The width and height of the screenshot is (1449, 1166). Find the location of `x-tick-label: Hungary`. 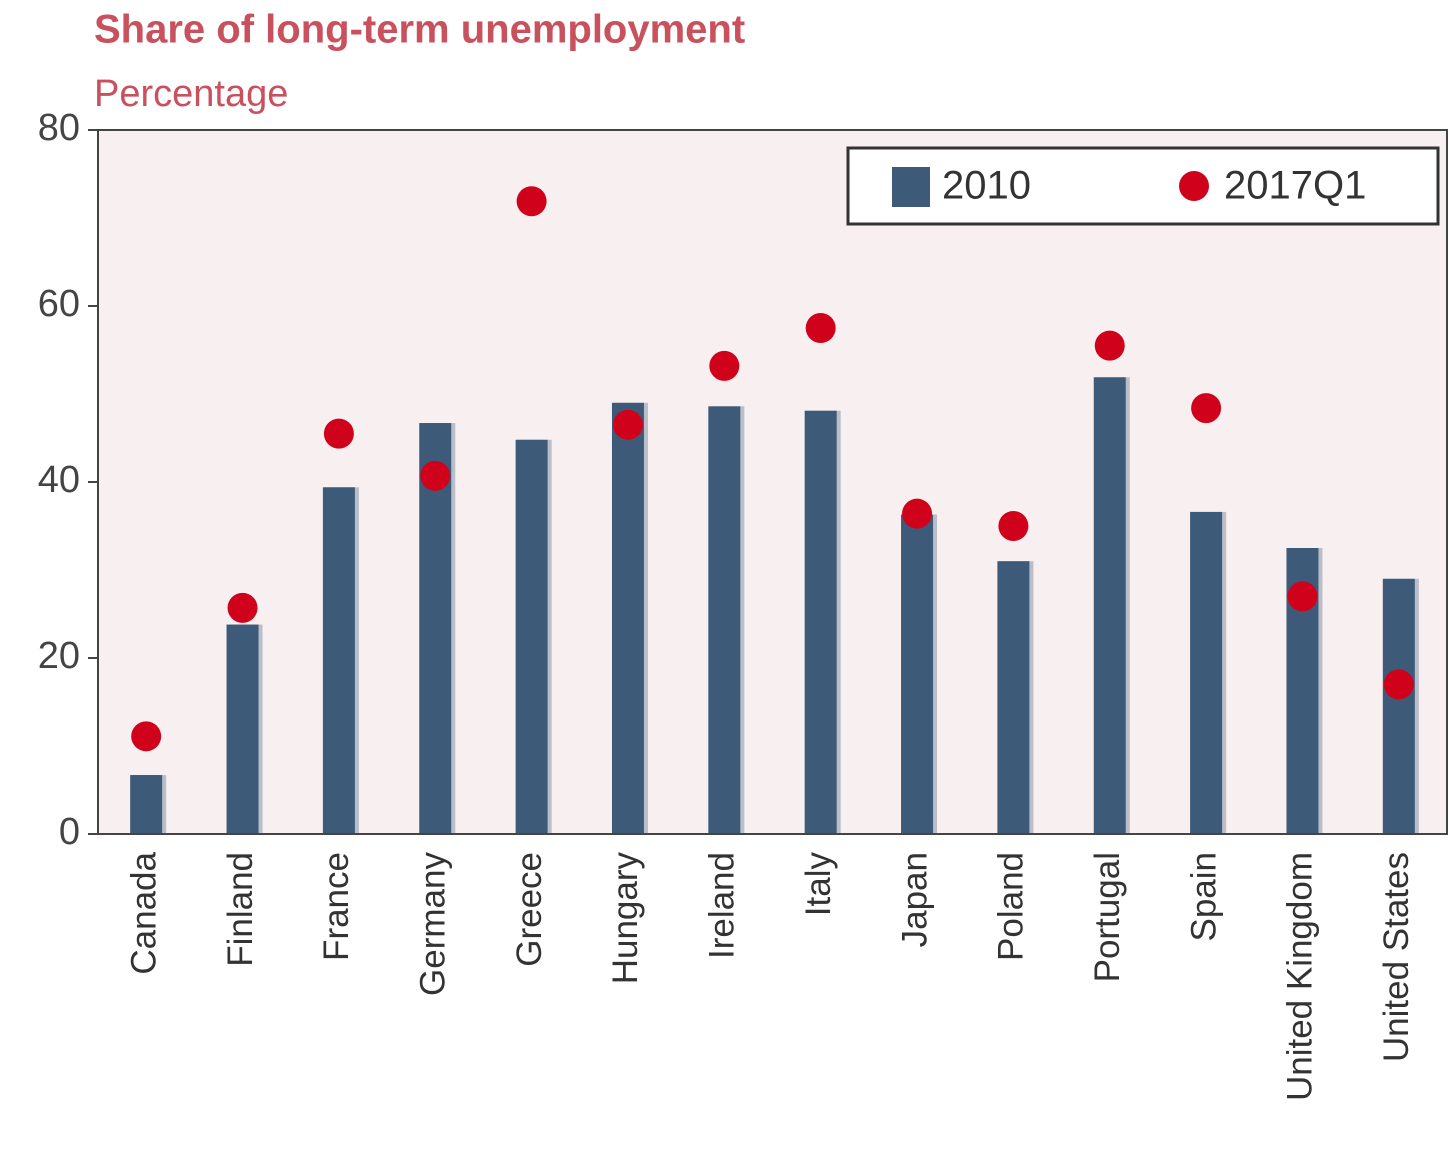

x-tick-label: Hungary is located at coordinates (625, 918).